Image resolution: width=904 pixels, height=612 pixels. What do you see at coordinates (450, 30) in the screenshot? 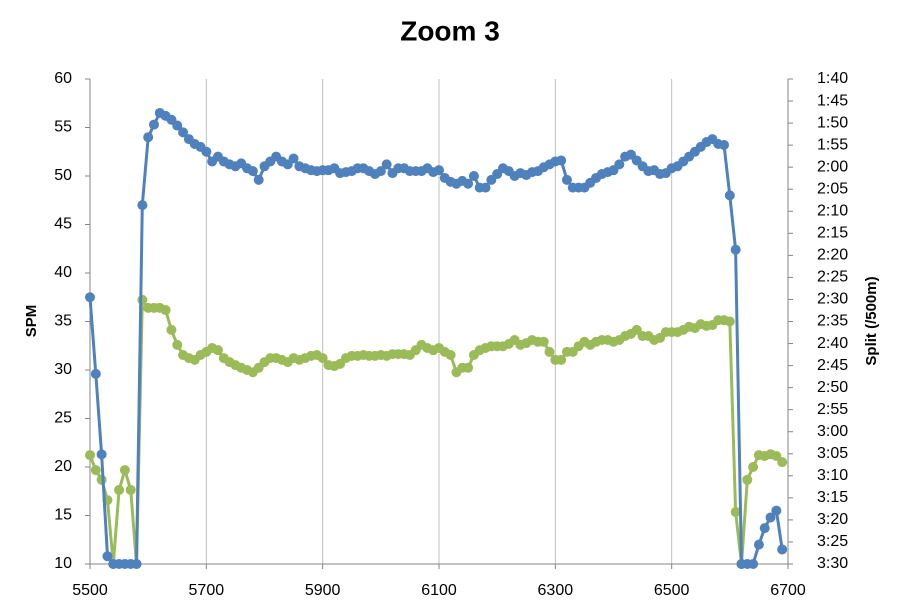
I see `chart-title: Zoom 3` at bounding box center [450, 30].